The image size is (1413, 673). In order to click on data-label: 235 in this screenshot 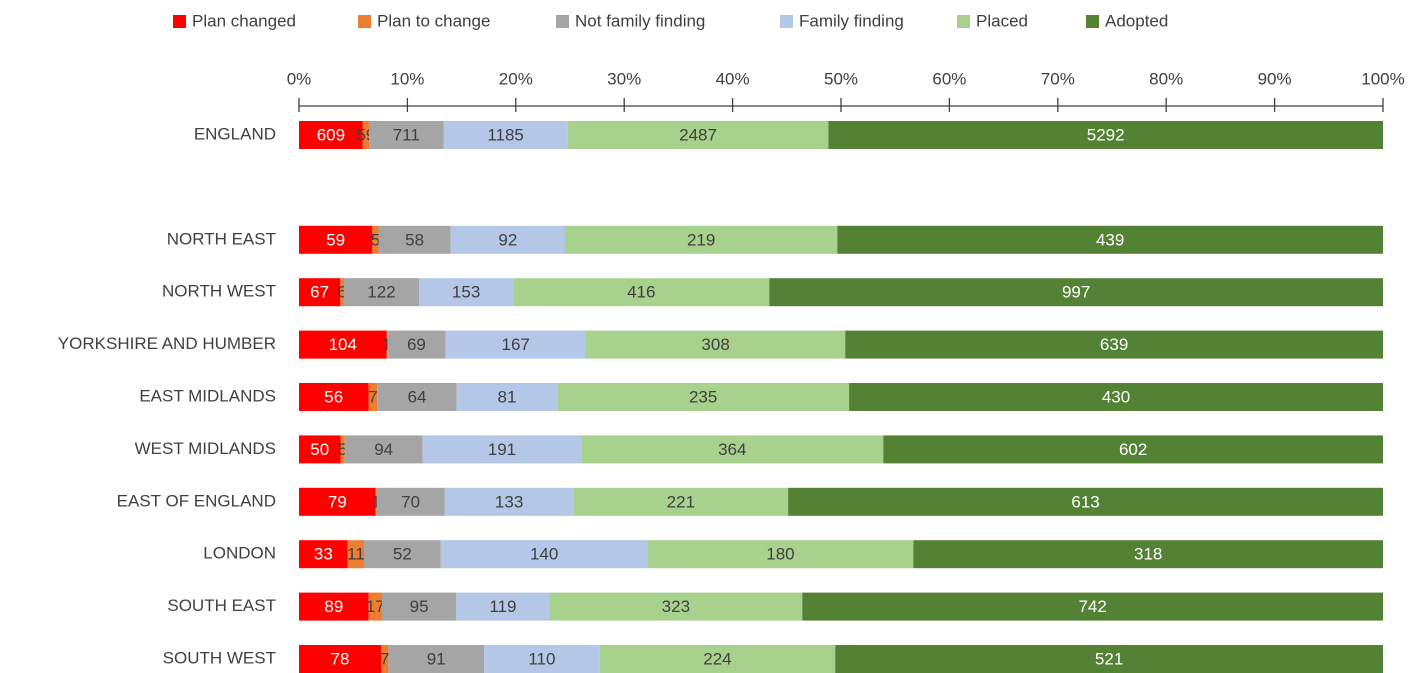, I will do `click(703, 396)`.